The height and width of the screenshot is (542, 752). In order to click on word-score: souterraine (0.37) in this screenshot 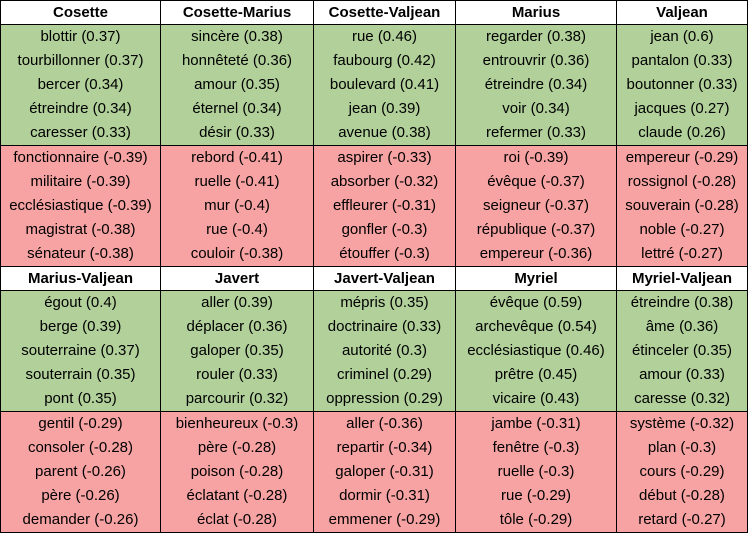, I will do `click(80, 350)`.